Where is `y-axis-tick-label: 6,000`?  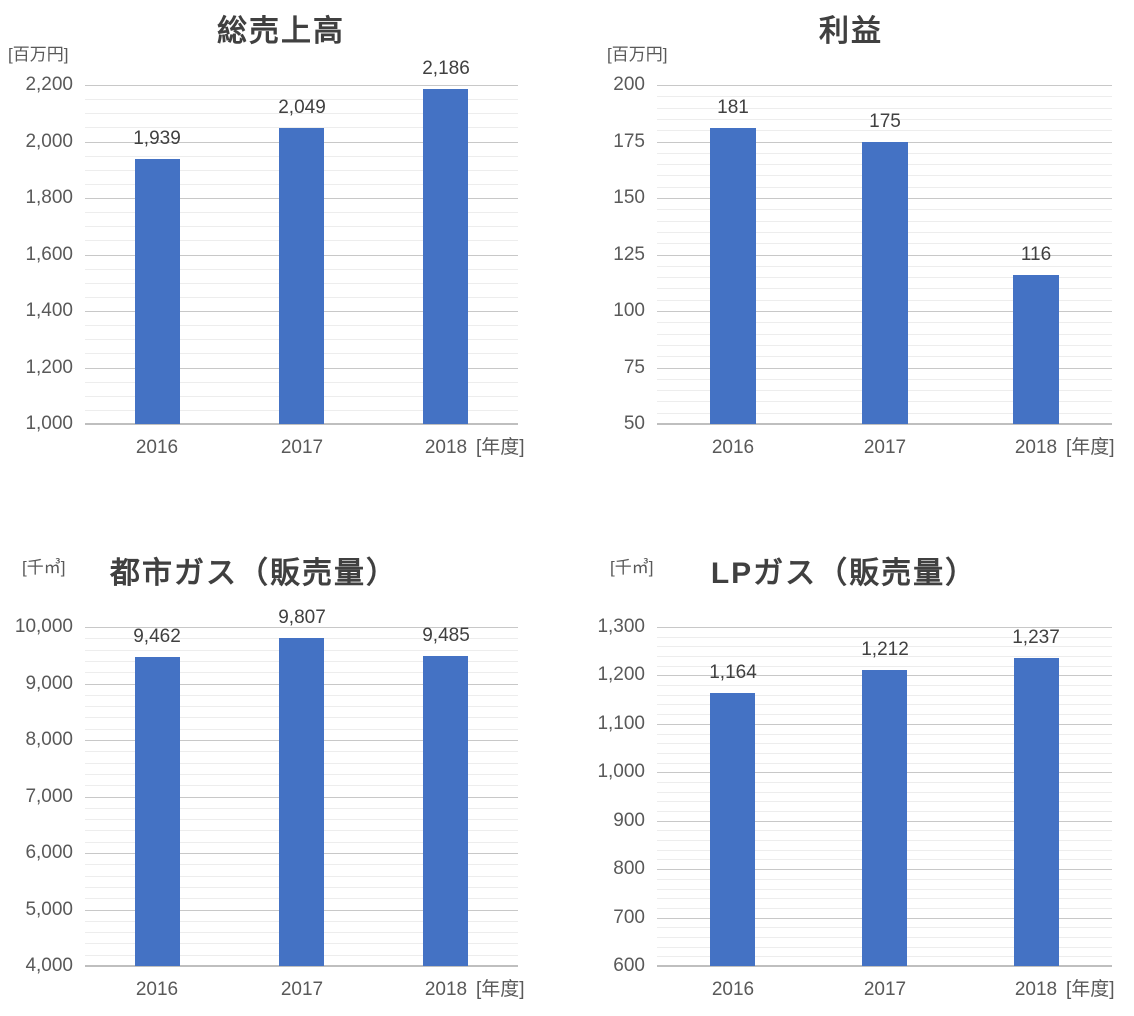 y-axis-tick-label: 6,000 is located at coordinates (49, 852).